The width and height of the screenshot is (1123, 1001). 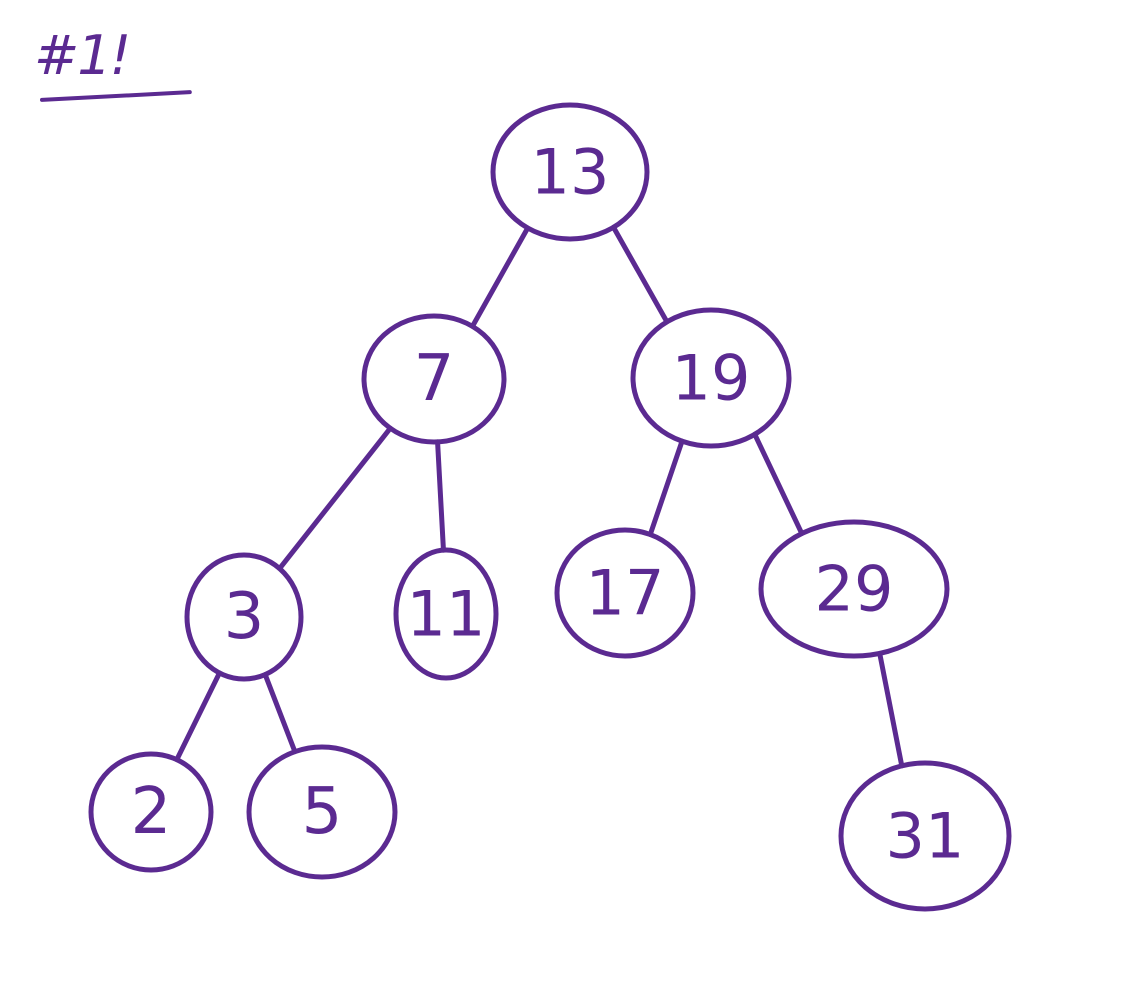 I want to click on tree-node-label: 7, so click(x=434, y=379).